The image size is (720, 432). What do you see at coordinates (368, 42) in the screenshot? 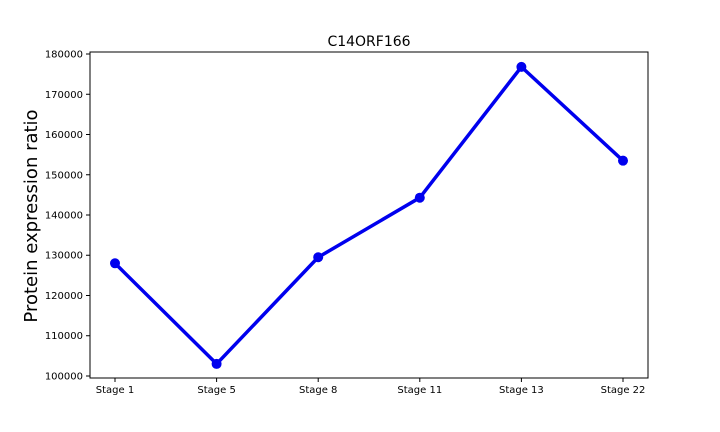
I see `chart-title: C14ORF166` at bounding box center [368, 42].